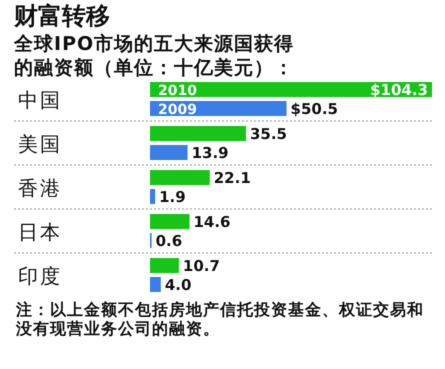  Describe the element at coordinates (40, 188) in the screenshot. I see `y-tick-label: 香港` at that location.